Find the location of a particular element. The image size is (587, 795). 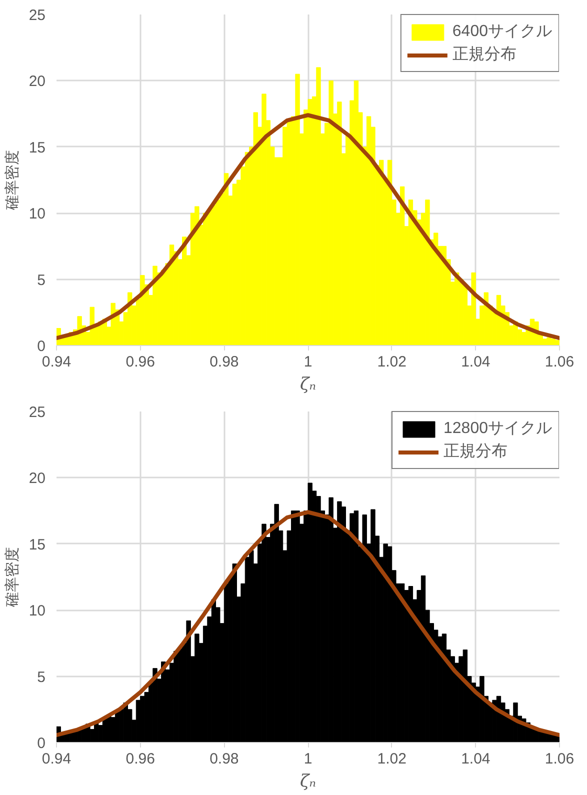

legend-label: 6400サイクル is located at coordinates (502, 32).